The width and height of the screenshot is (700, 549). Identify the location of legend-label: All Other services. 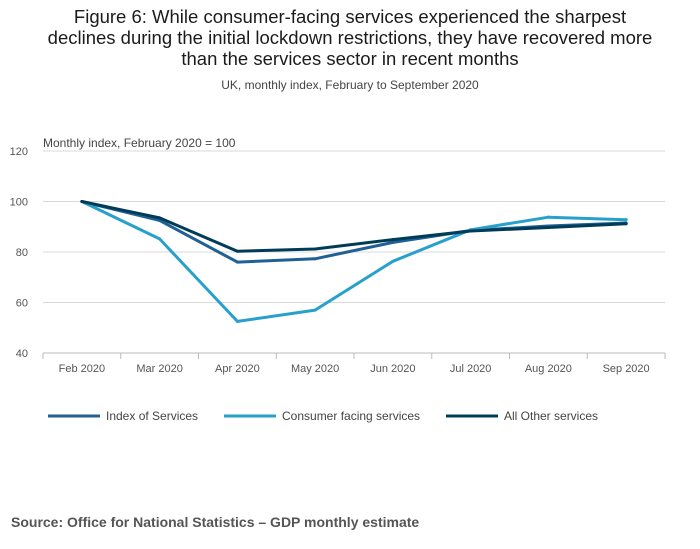
(551, 416).